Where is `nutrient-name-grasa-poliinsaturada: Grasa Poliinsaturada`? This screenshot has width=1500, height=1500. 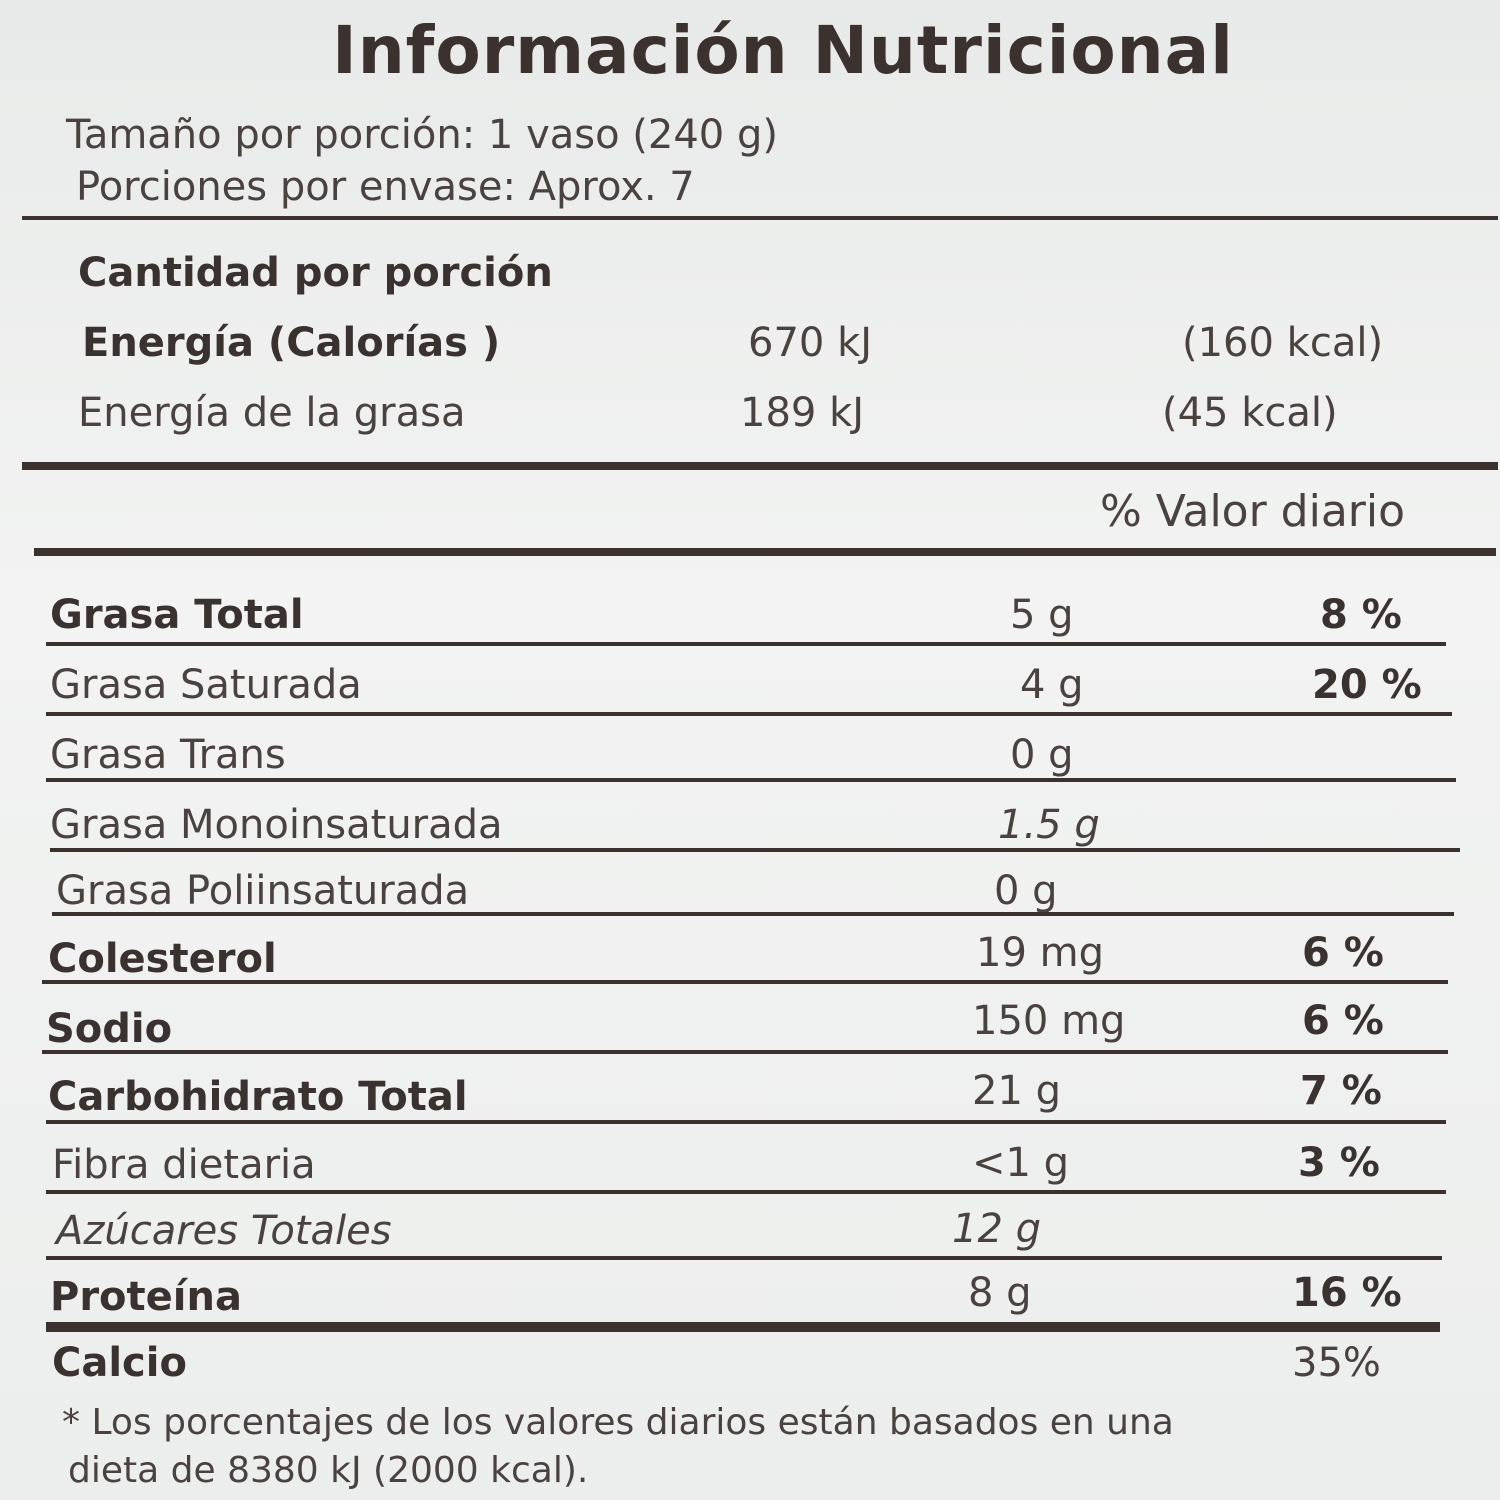 nutrient-name-grasa-poliinsaturada: Grasa Poliinsaturada is located at coordinates (263, 891).